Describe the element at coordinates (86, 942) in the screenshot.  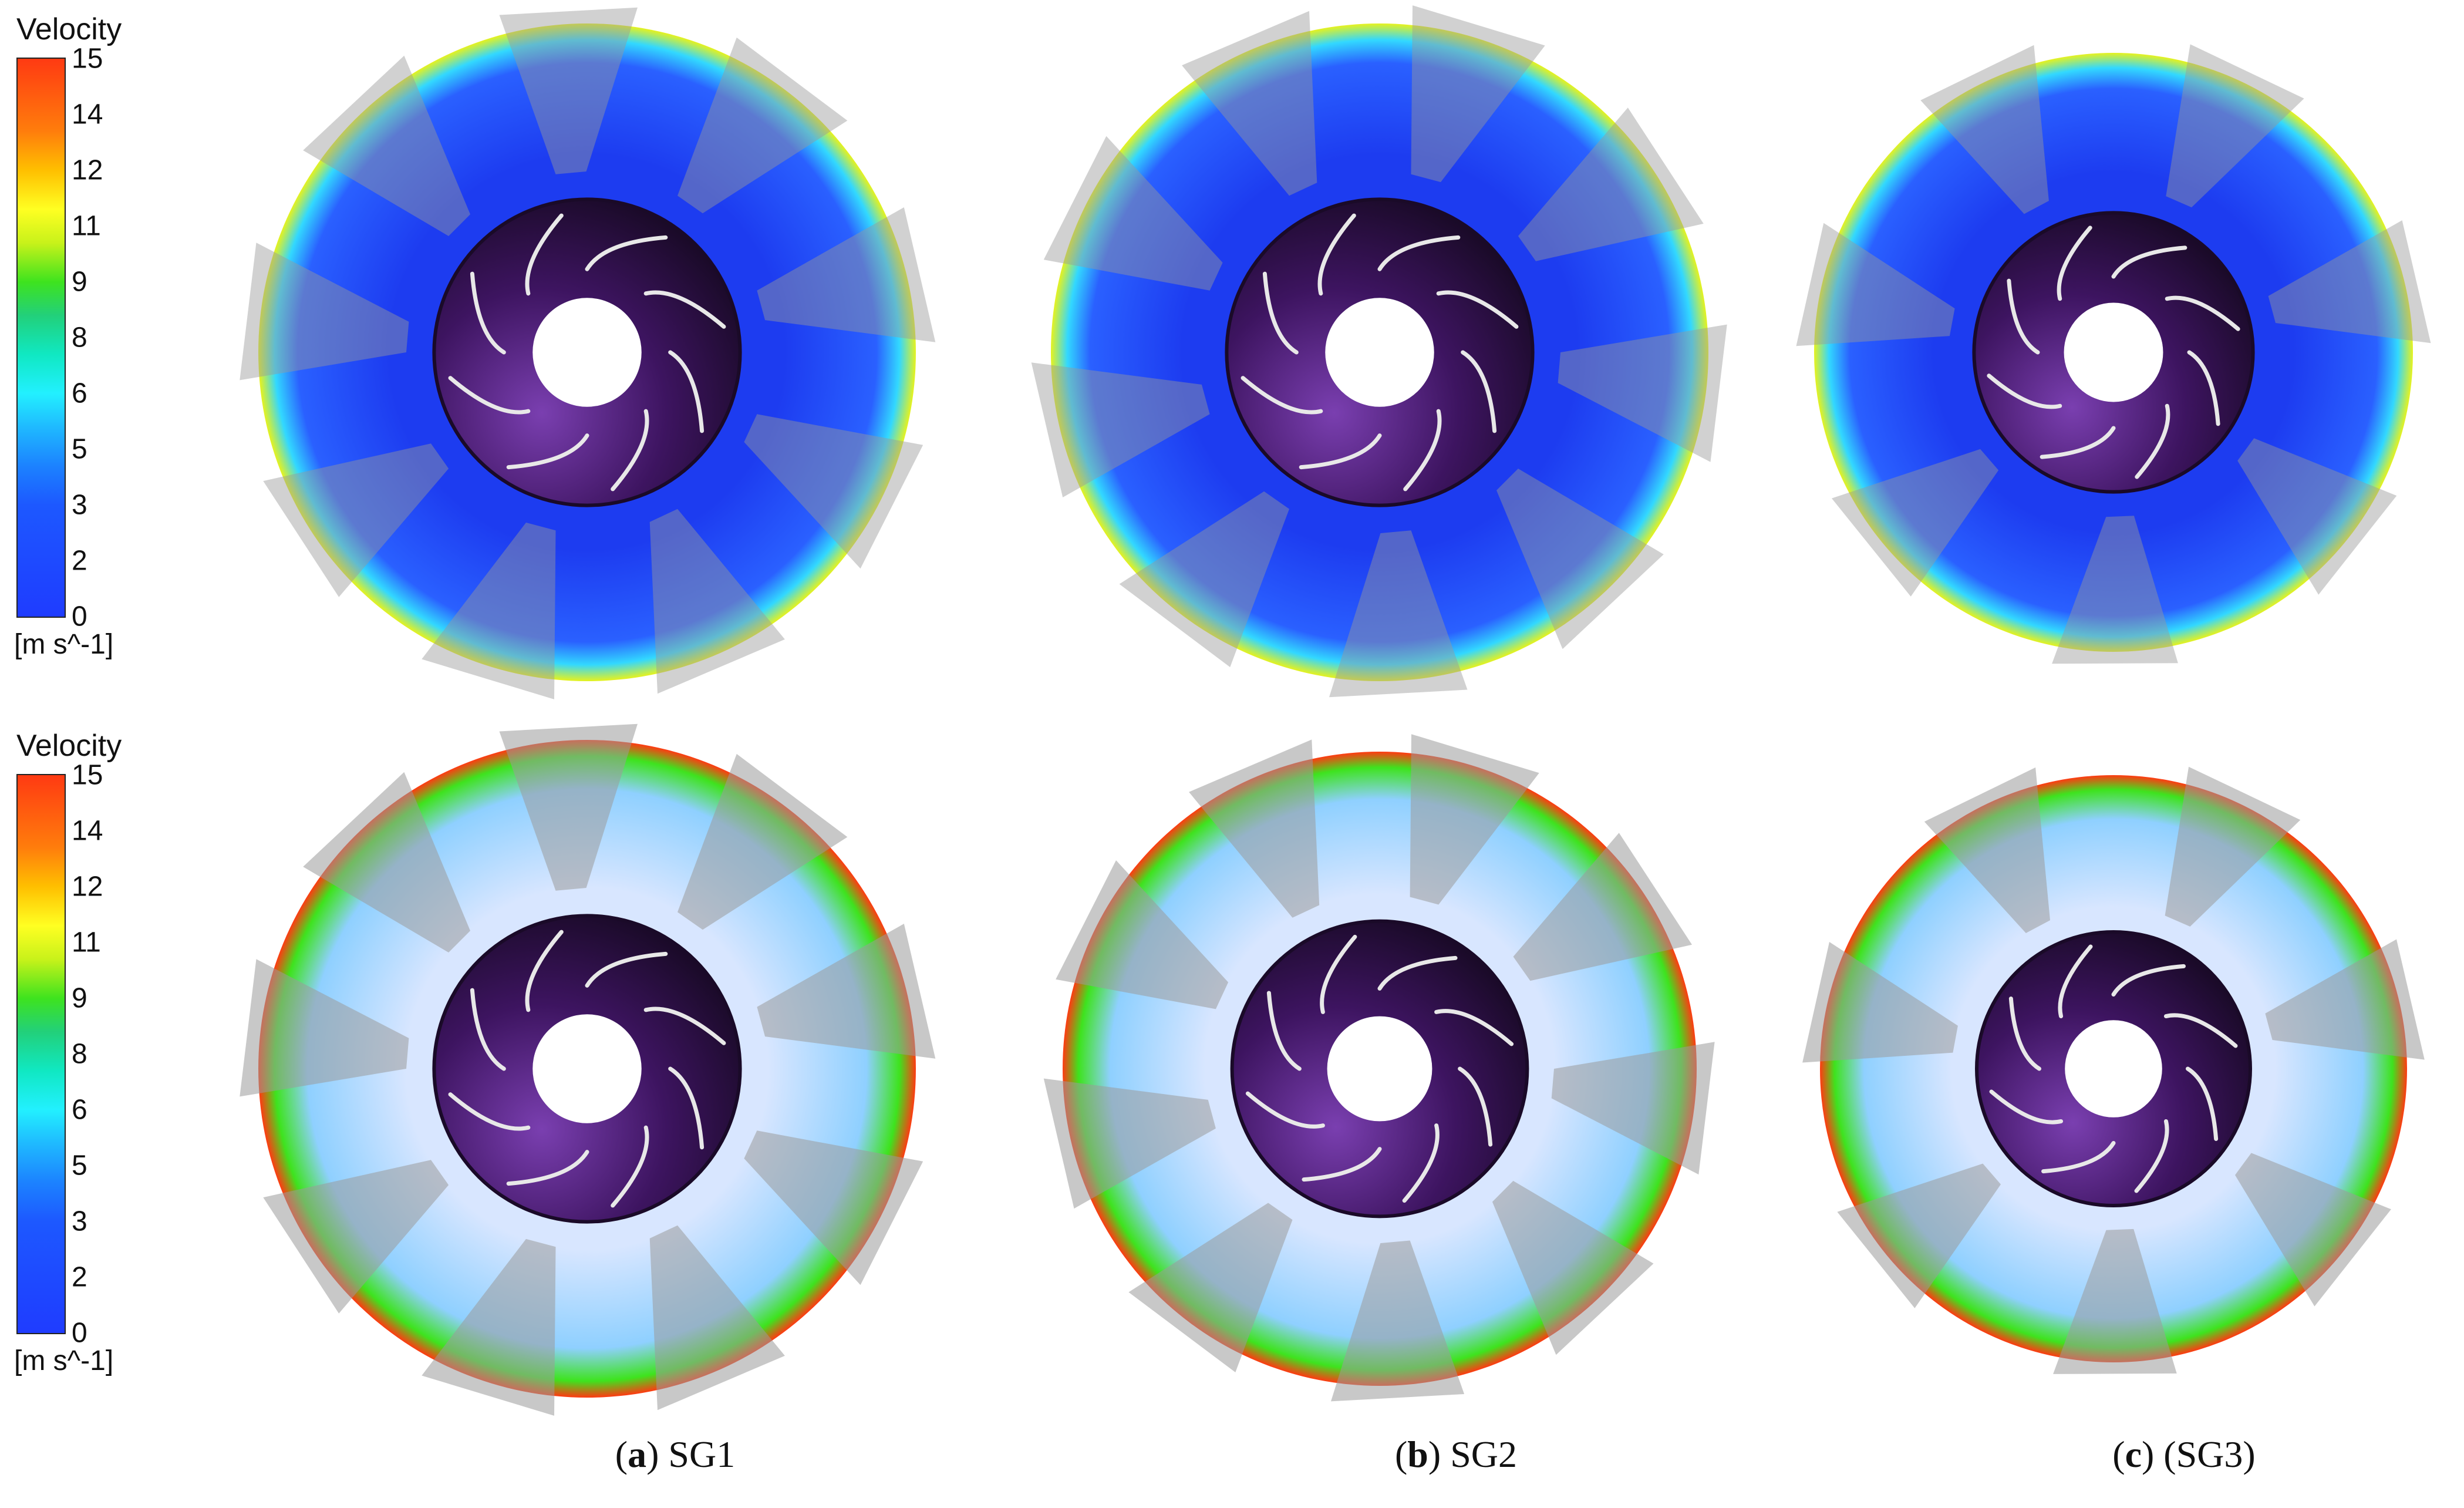
I see `legend-tick-label: 11` at that location.